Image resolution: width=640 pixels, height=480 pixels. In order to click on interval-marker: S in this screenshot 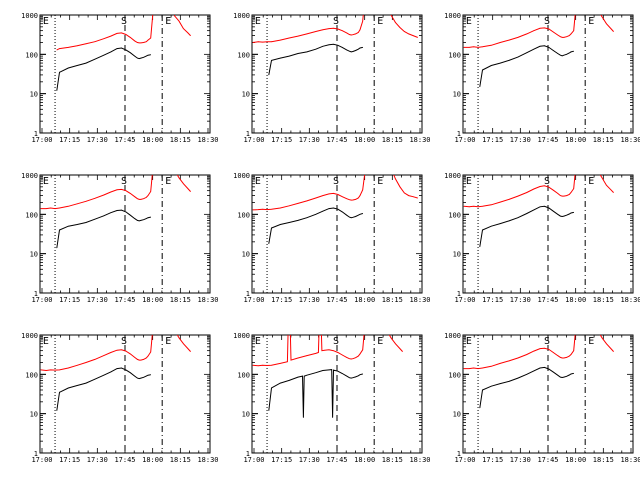, I will do `click(547, 341)`.